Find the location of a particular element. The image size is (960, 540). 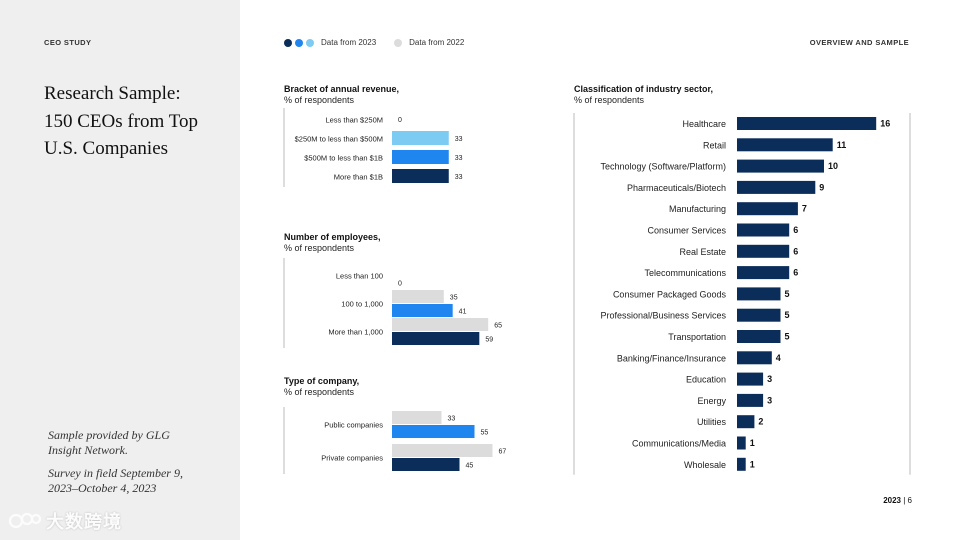

chart-title: Type of company, is located at coordinates (321, 381).